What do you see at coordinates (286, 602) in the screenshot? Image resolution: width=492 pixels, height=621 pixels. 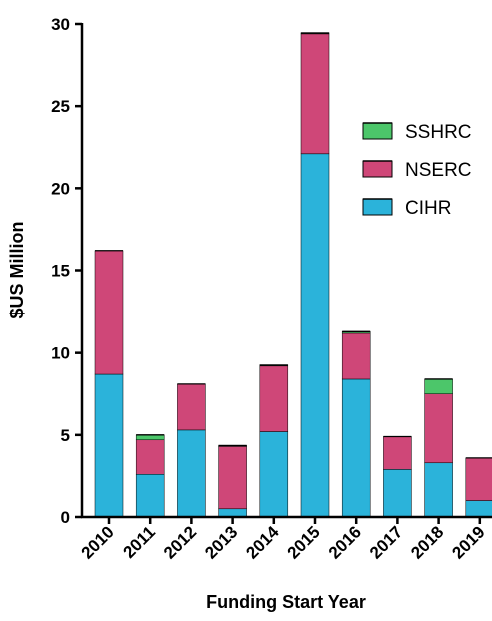 I see `x-axis-title: Funding Start Year` at bounding box center [286, 602].